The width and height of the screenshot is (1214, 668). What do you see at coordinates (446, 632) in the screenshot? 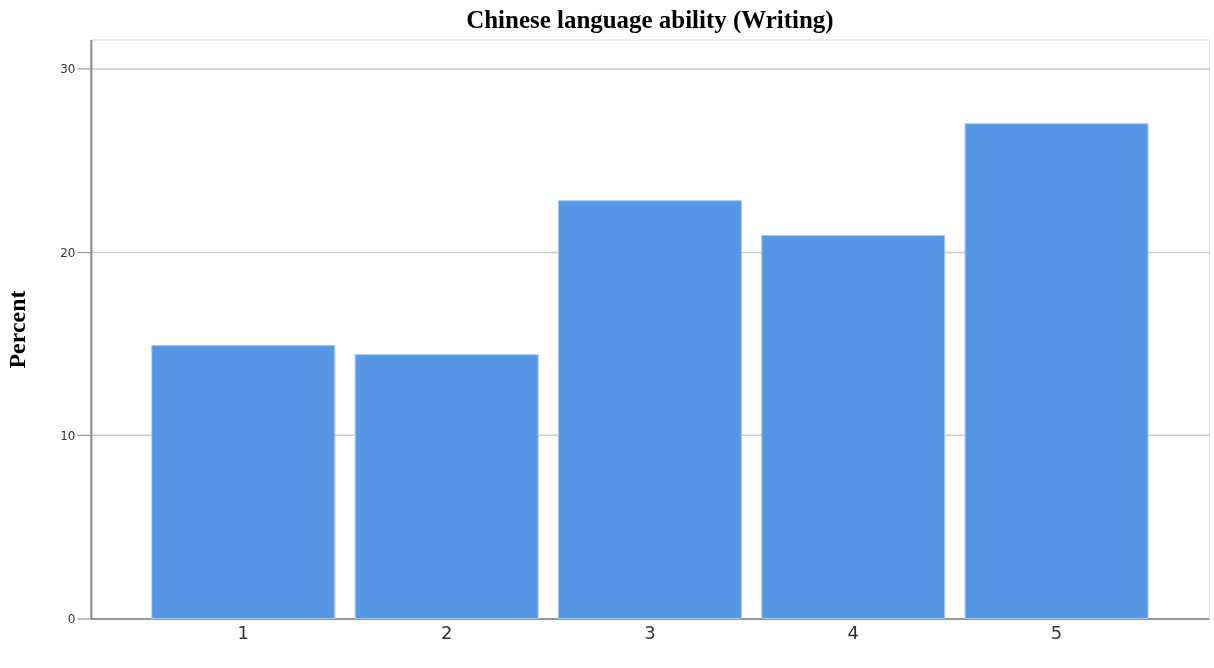
I see `x-tick-label: 2` at bounding box center [446, 632].